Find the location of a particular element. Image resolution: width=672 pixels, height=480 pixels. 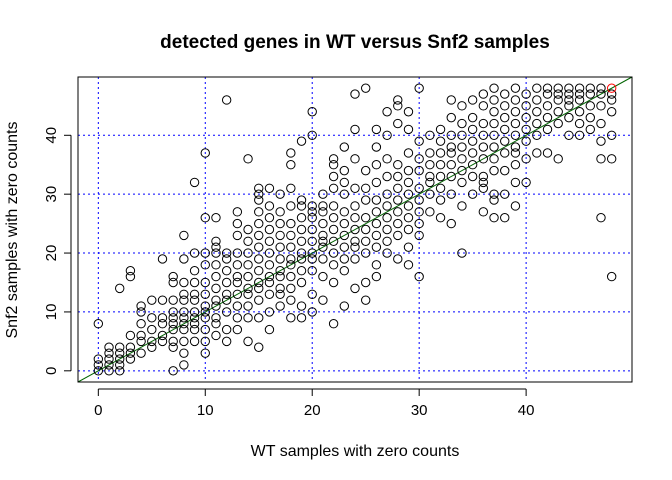

y-tick-label: 20 is located at coordinates (51, 253).